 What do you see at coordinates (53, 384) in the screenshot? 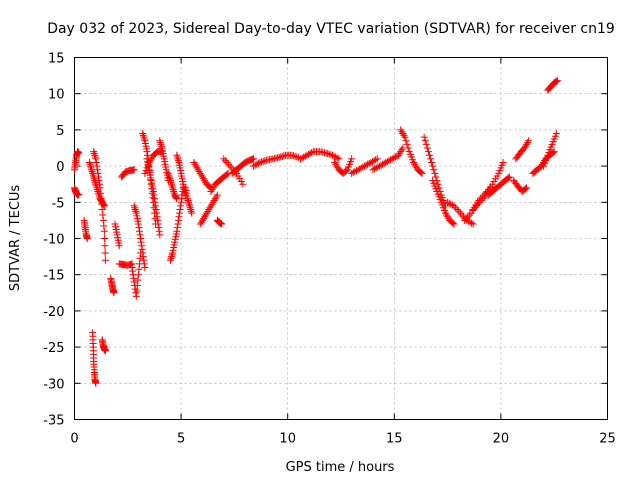
I see `y-tick-label: -30` at bounding box center [53, 384].